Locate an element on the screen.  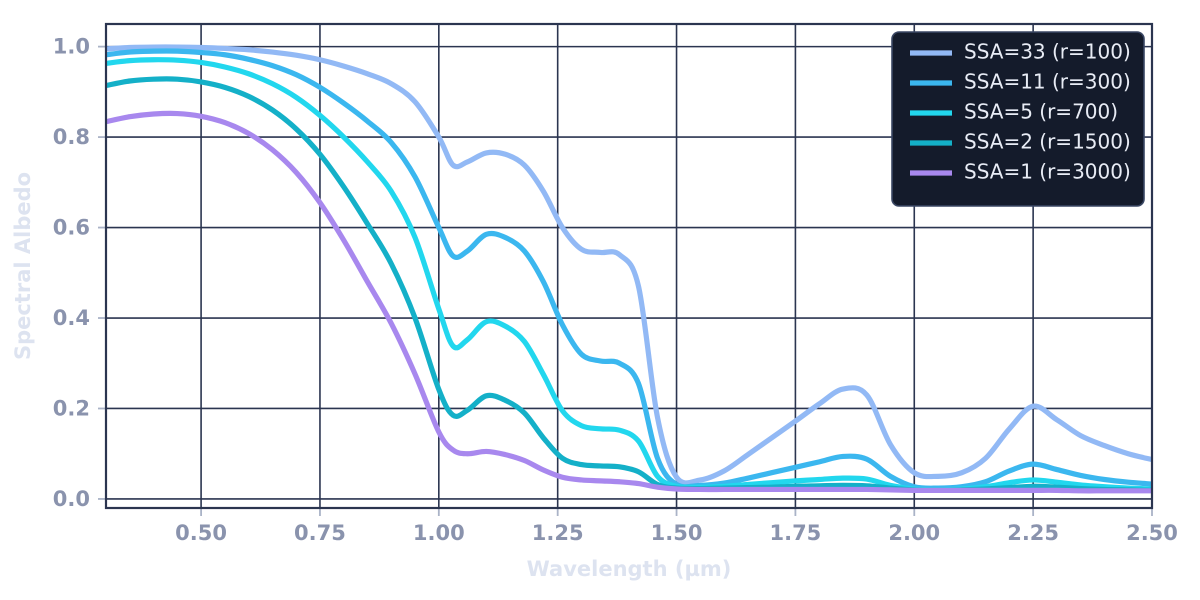
x-tick-label: 1.00 is located at coordinates (439, 533).